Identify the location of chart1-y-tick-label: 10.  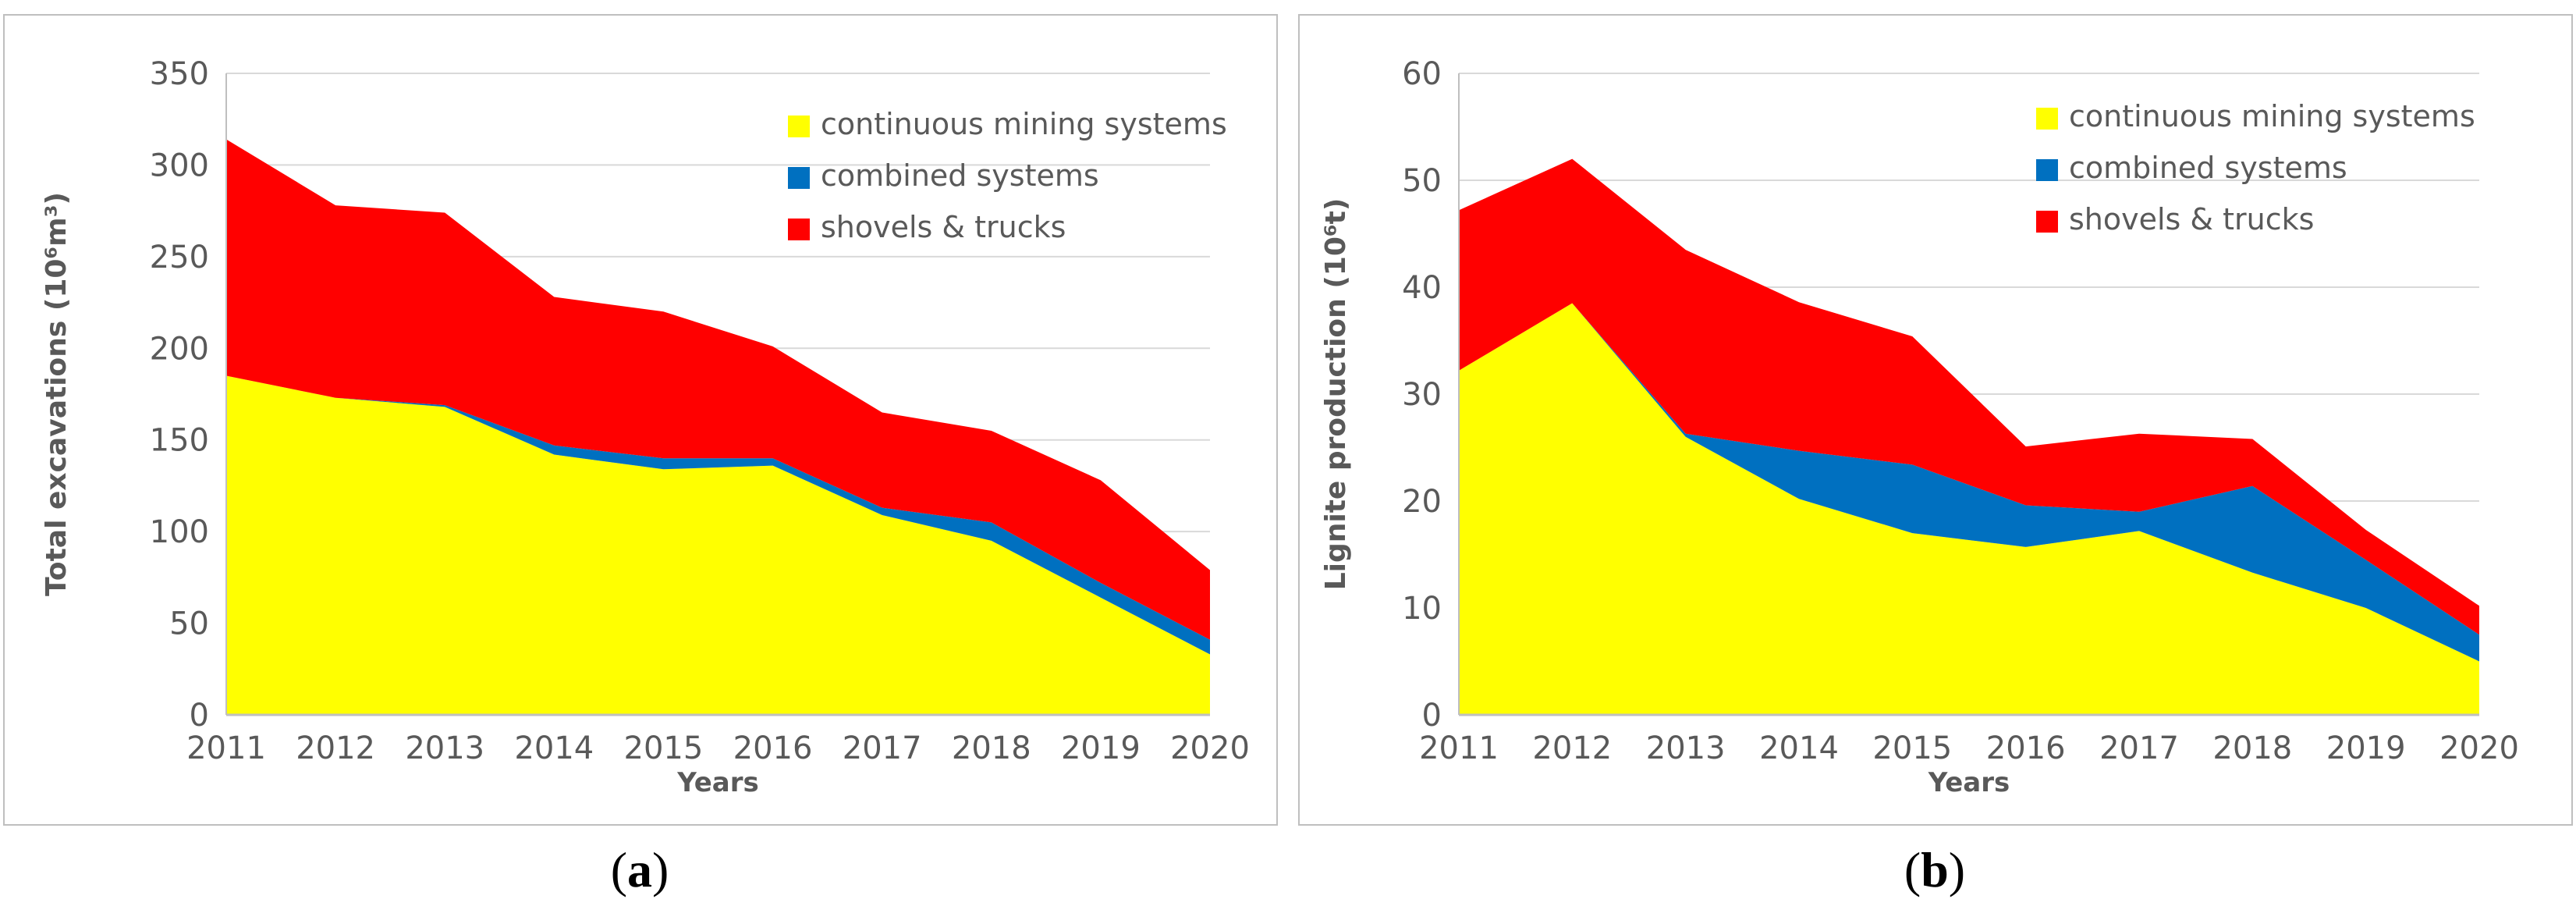
(1422, 609).